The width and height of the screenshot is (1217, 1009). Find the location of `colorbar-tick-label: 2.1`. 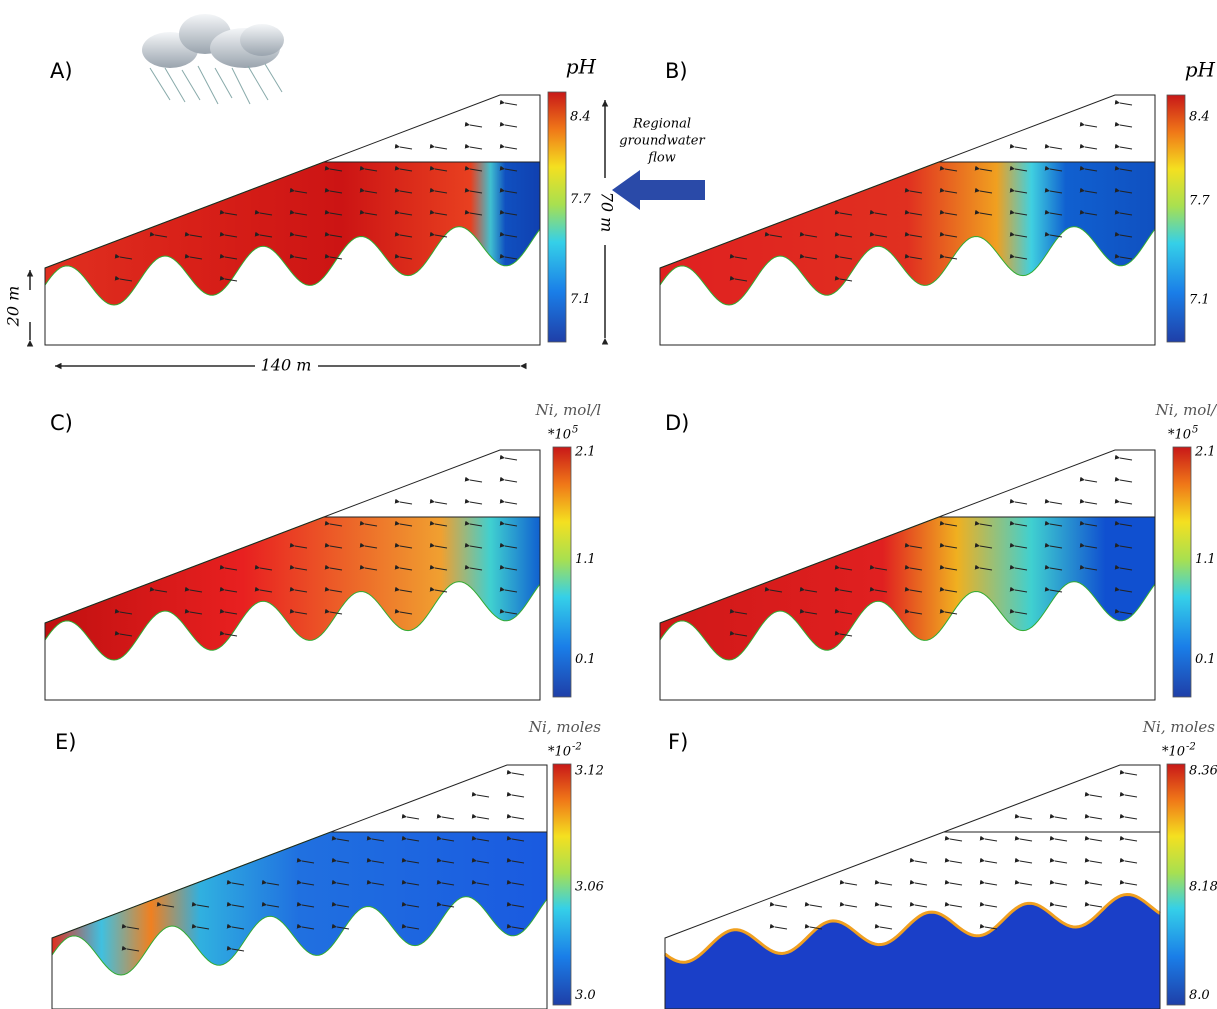

colorbar-tick-label: 2.1 is located at coordinates (585, 452).